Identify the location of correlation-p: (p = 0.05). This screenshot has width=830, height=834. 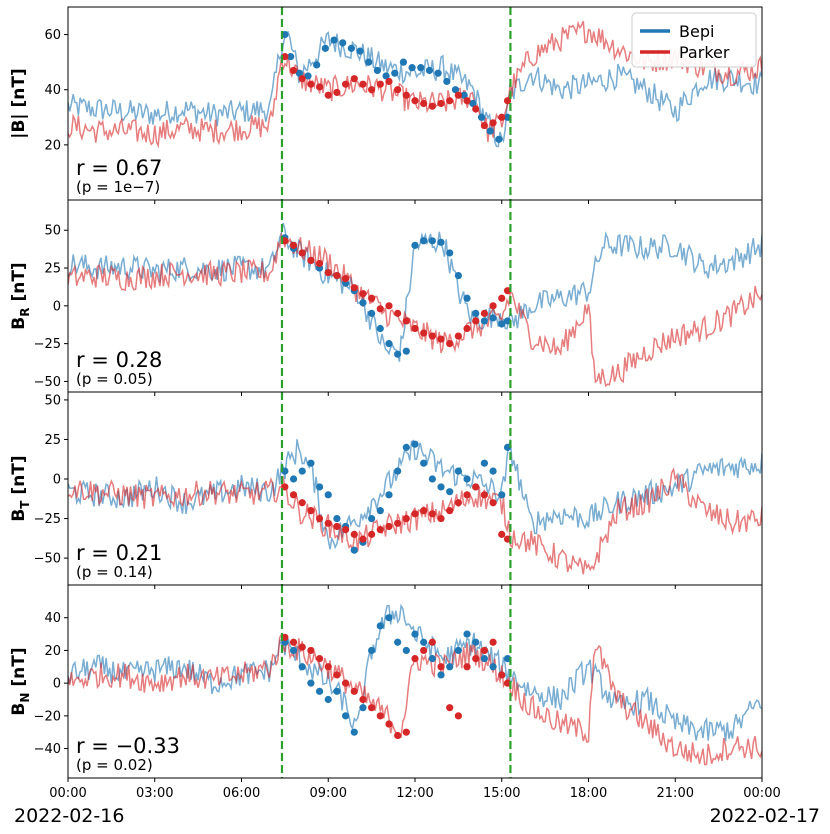
(114, 379).